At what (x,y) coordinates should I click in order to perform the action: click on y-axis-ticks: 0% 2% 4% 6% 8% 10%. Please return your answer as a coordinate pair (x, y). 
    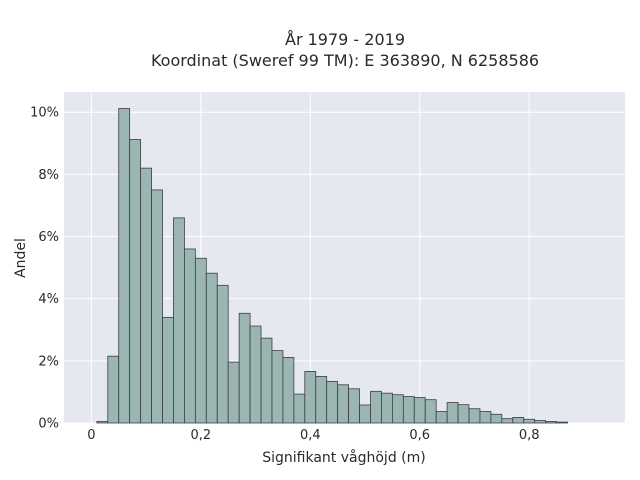
    Looking at the image, I should click on (44, 269).